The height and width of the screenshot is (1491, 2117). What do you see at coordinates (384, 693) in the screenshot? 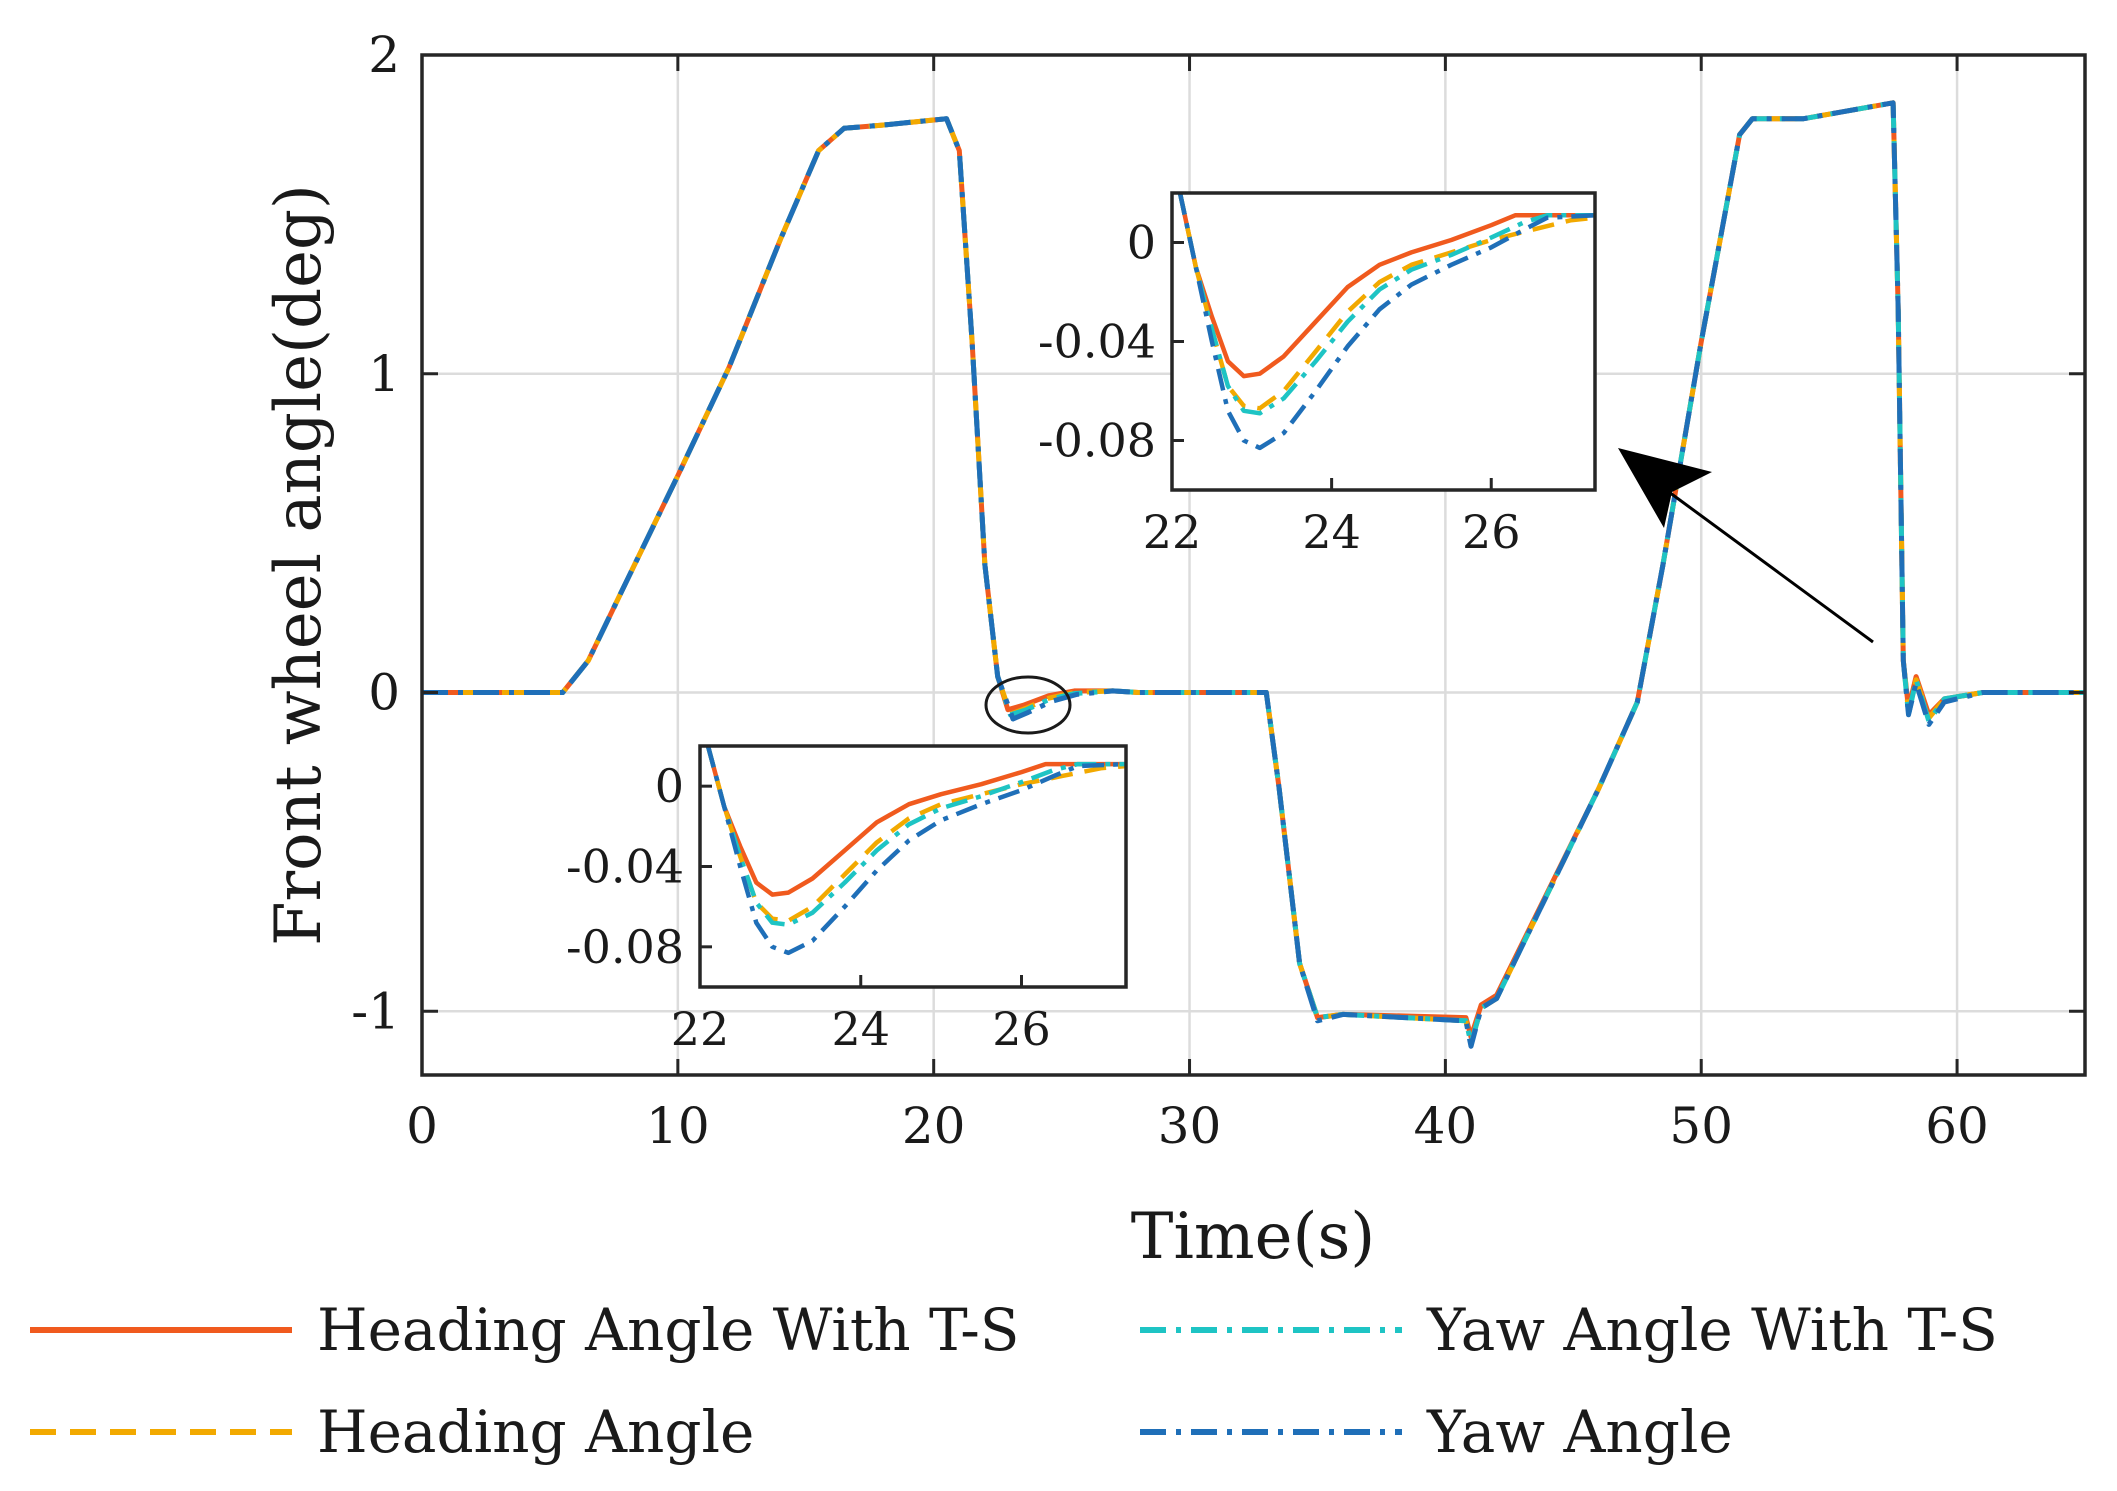
I see `y-tick-label: 0` at bounding box center [384, 693].